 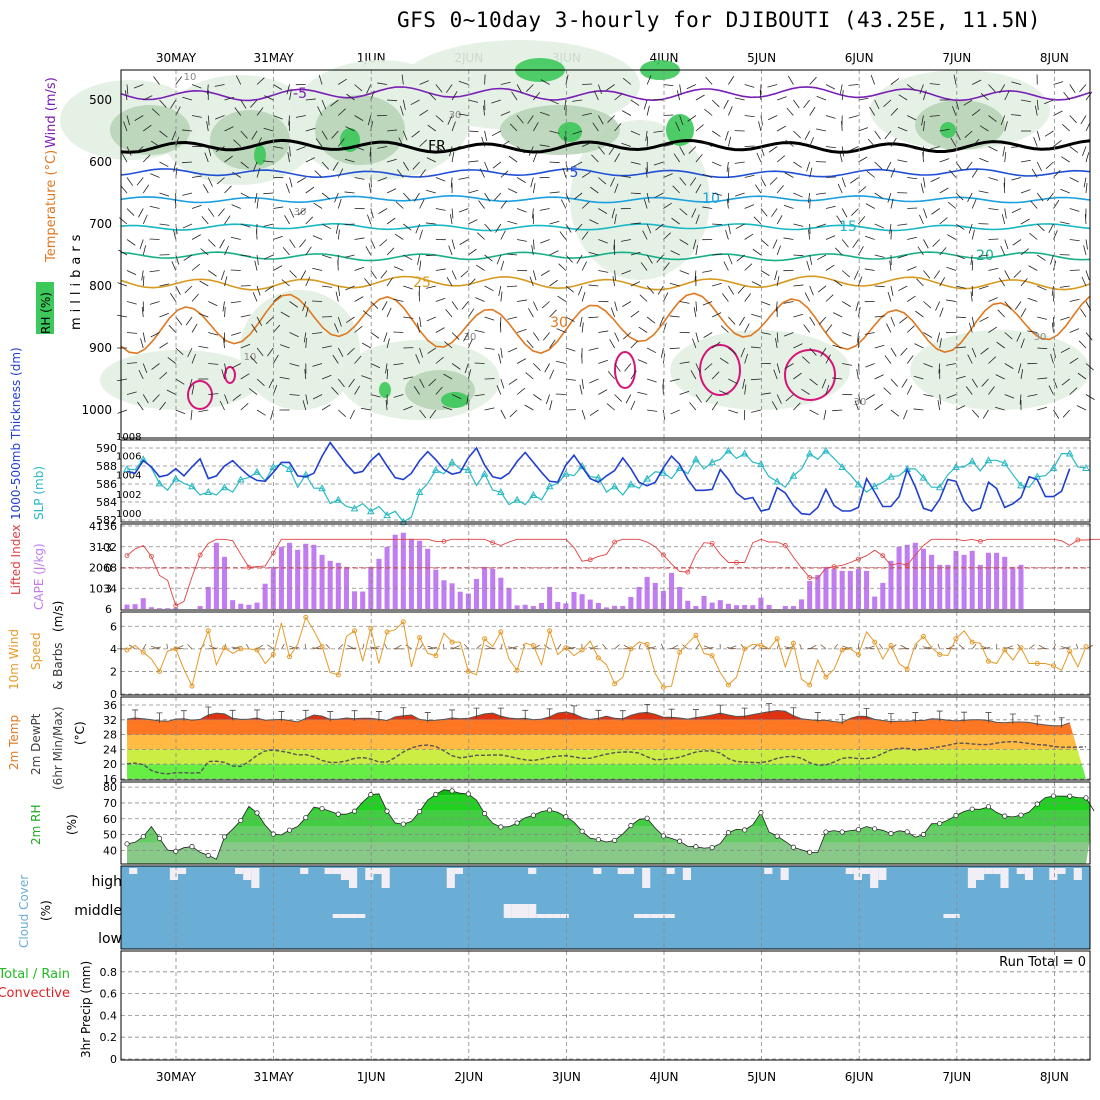 What do you see at coordinates (361, 916) in the screenshot?
I see `cloud-middle-clear` at bounding box center [361, 916].